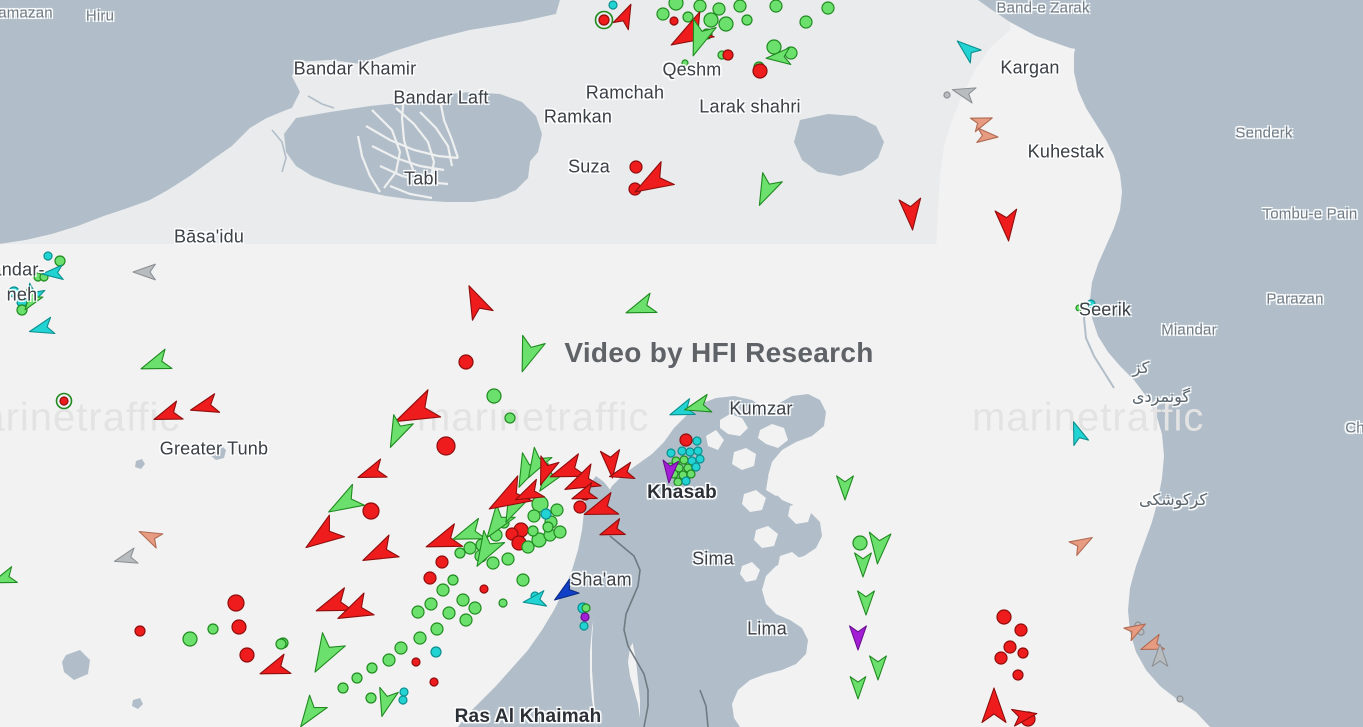  I want to click on vessel-marker-underway-special, so click(858, 638).